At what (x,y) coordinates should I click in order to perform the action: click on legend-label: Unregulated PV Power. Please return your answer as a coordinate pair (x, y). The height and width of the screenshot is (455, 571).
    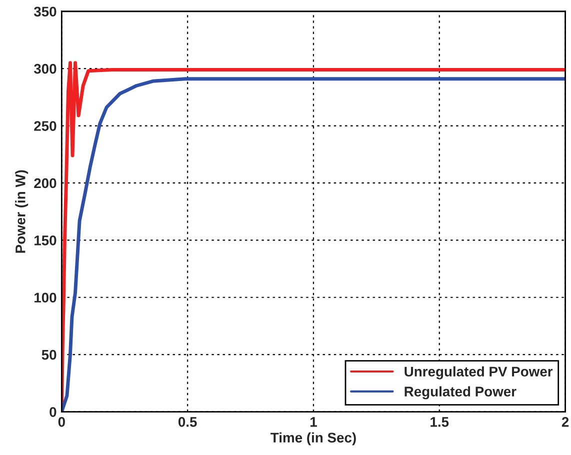
    Looking at the image, I should click on (478, 373).